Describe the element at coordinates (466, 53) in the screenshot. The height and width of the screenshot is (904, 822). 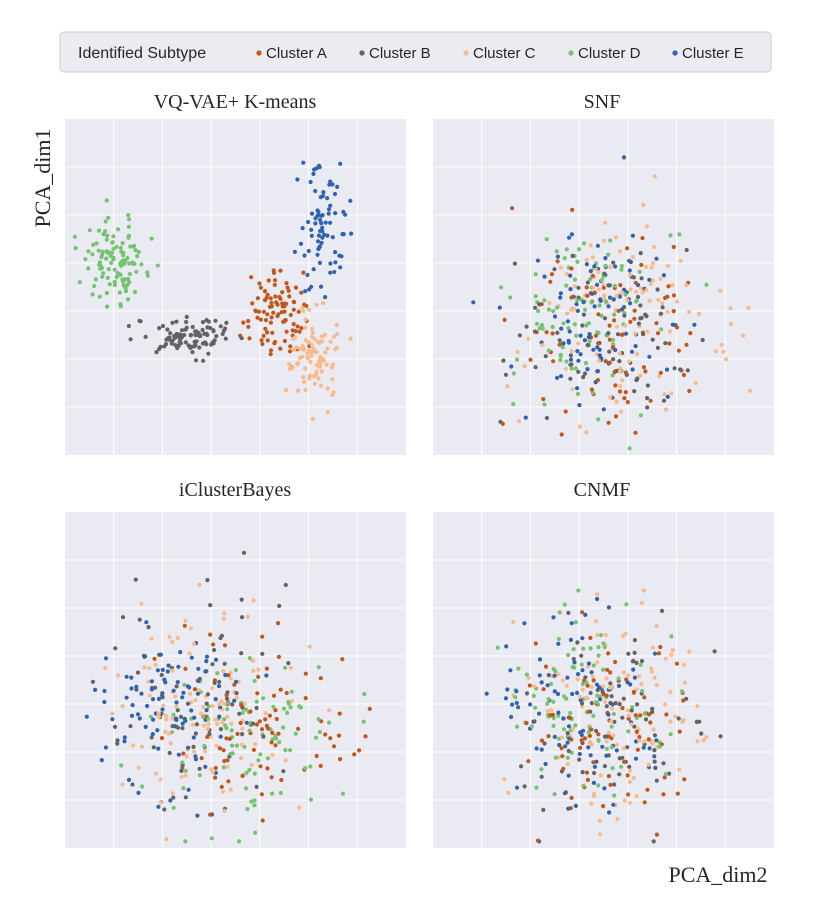
I see `legend-marker-cluster-c` at that location.